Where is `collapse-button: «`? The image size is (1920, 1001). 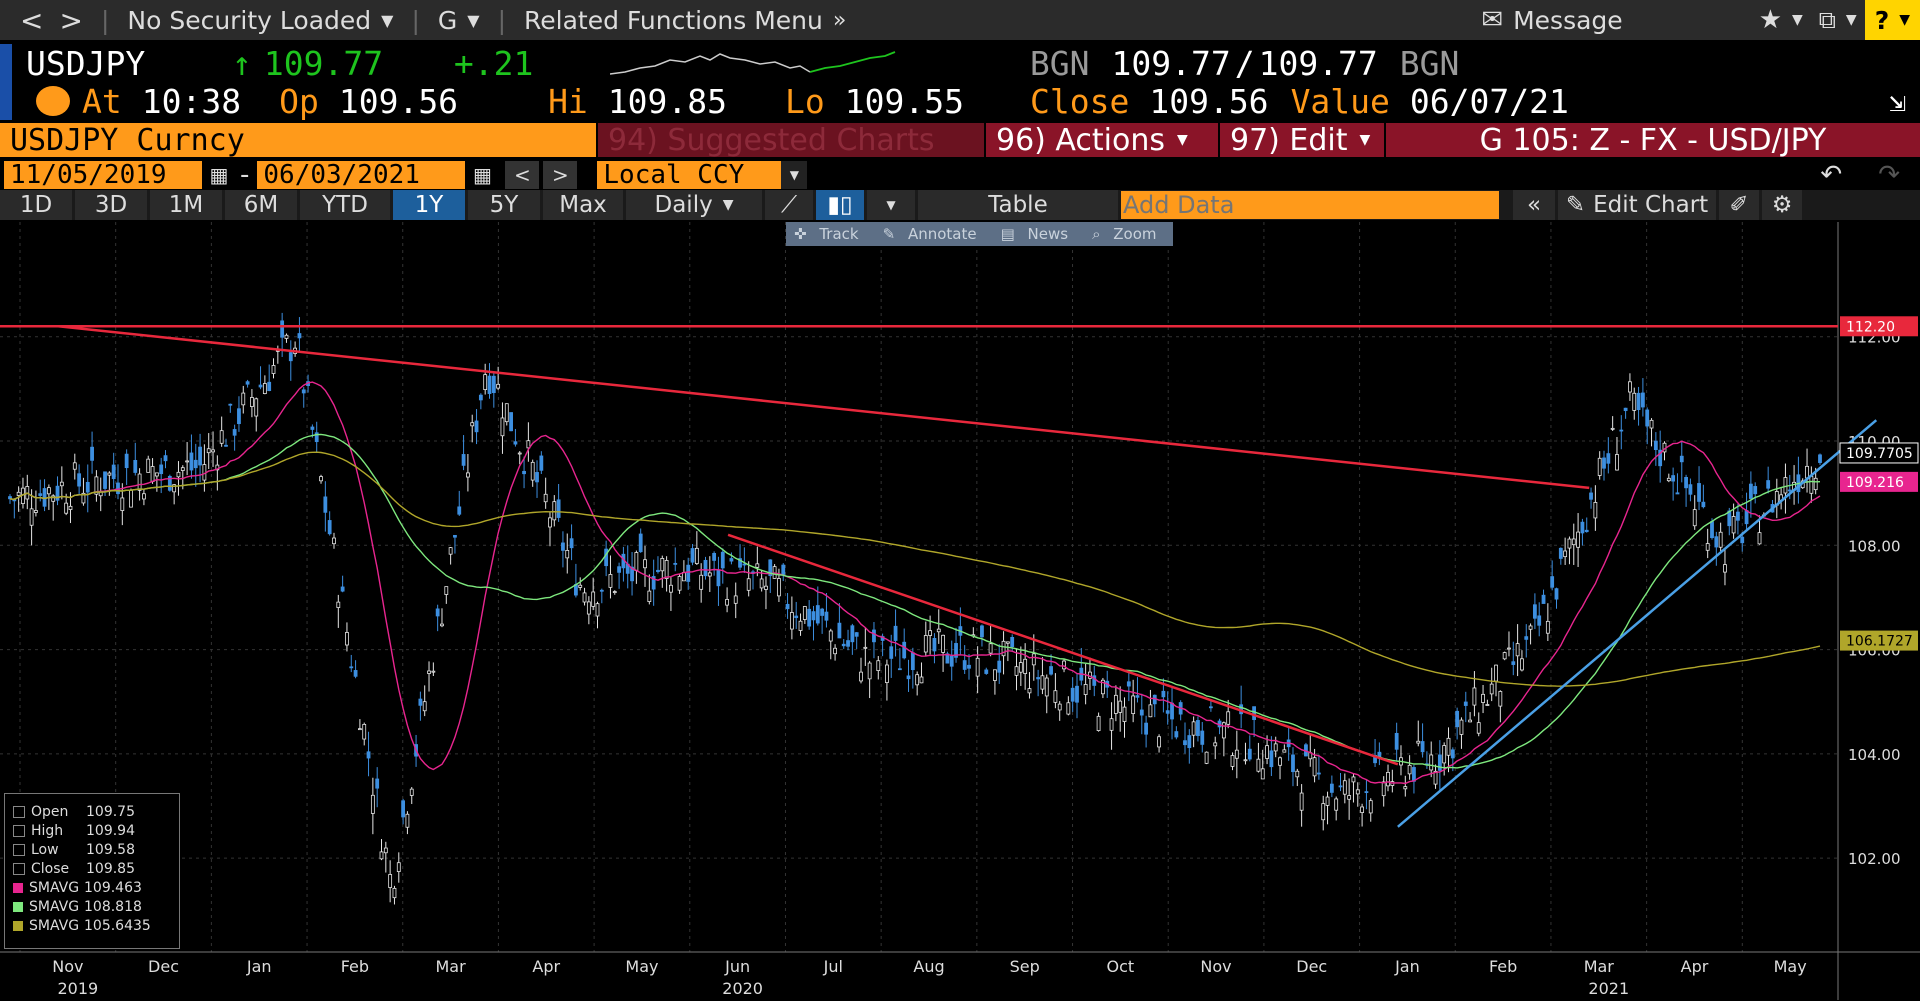 collapse-button: « is located at coordinates (1534, 205).